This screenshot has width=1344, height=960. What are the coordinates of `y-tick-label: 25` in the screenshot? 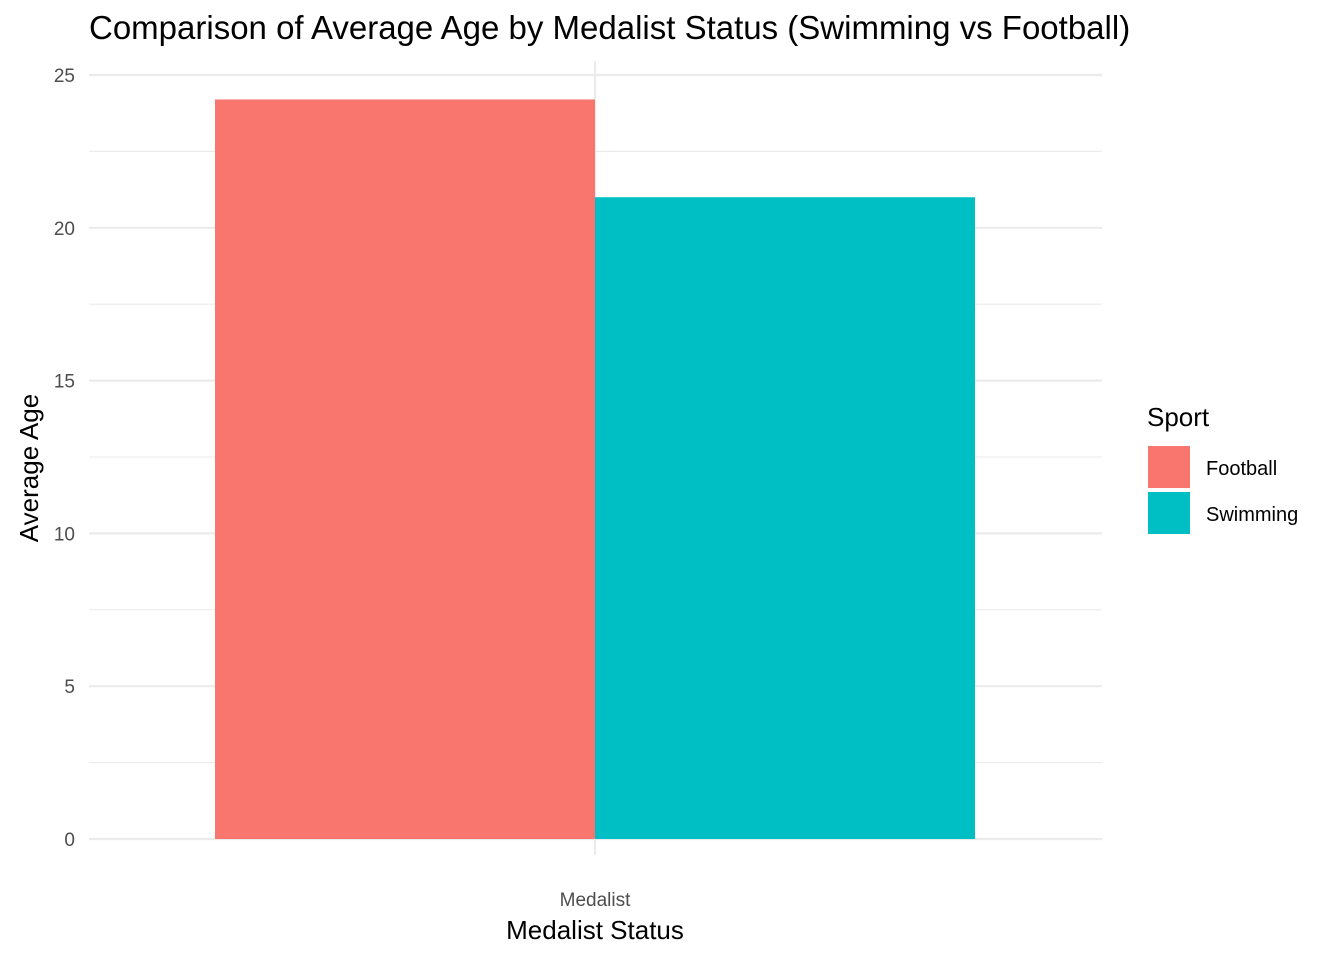 It's located at (64, 76).